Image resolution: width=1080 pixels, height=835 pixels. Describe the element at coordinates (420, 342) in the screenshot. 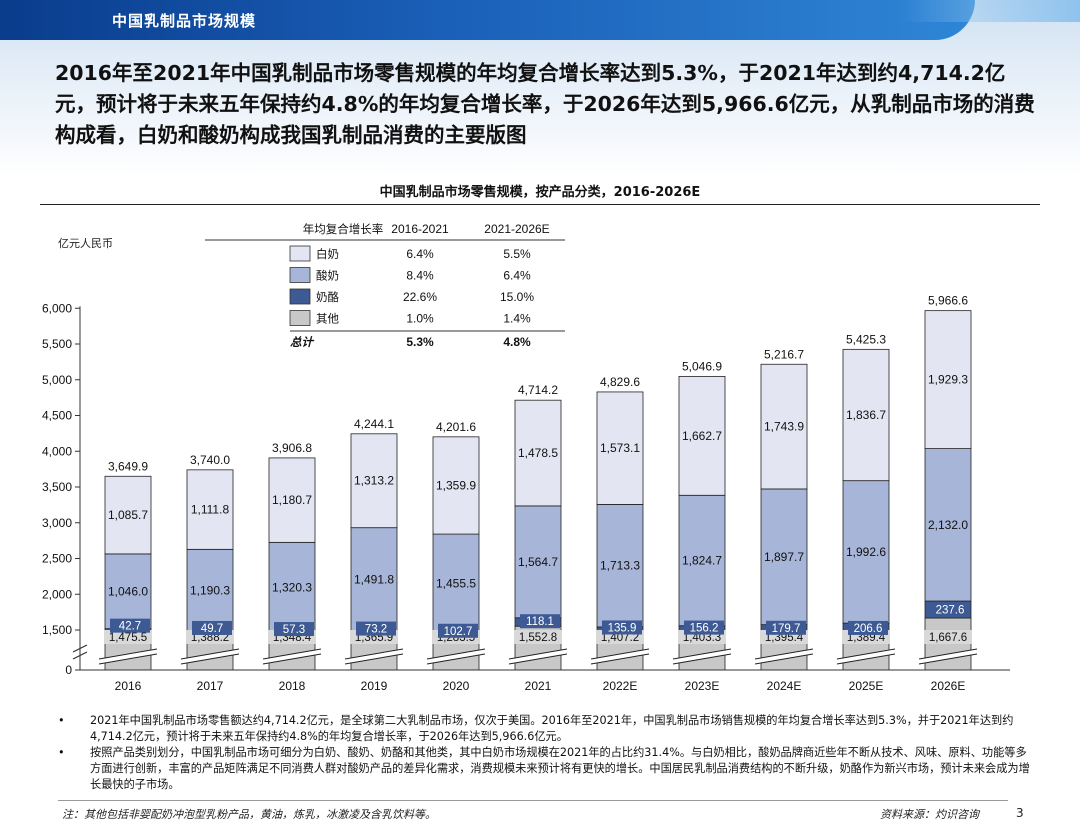

I see `cagr-total-value: 5.3%` at that location.